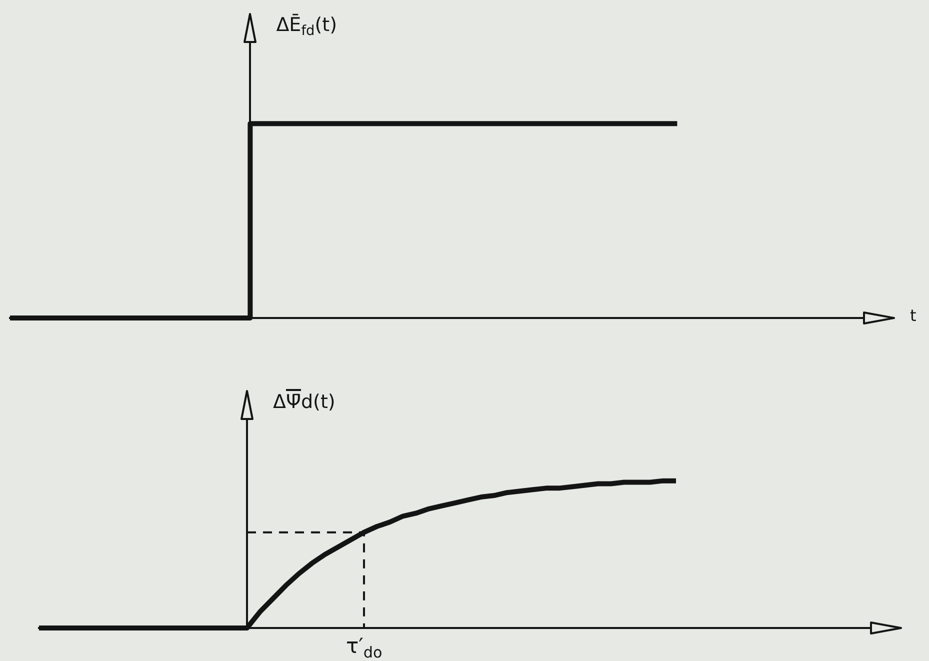  I want to click on y-axis-title: ΔΨ̄d(t), so click(304, 402).